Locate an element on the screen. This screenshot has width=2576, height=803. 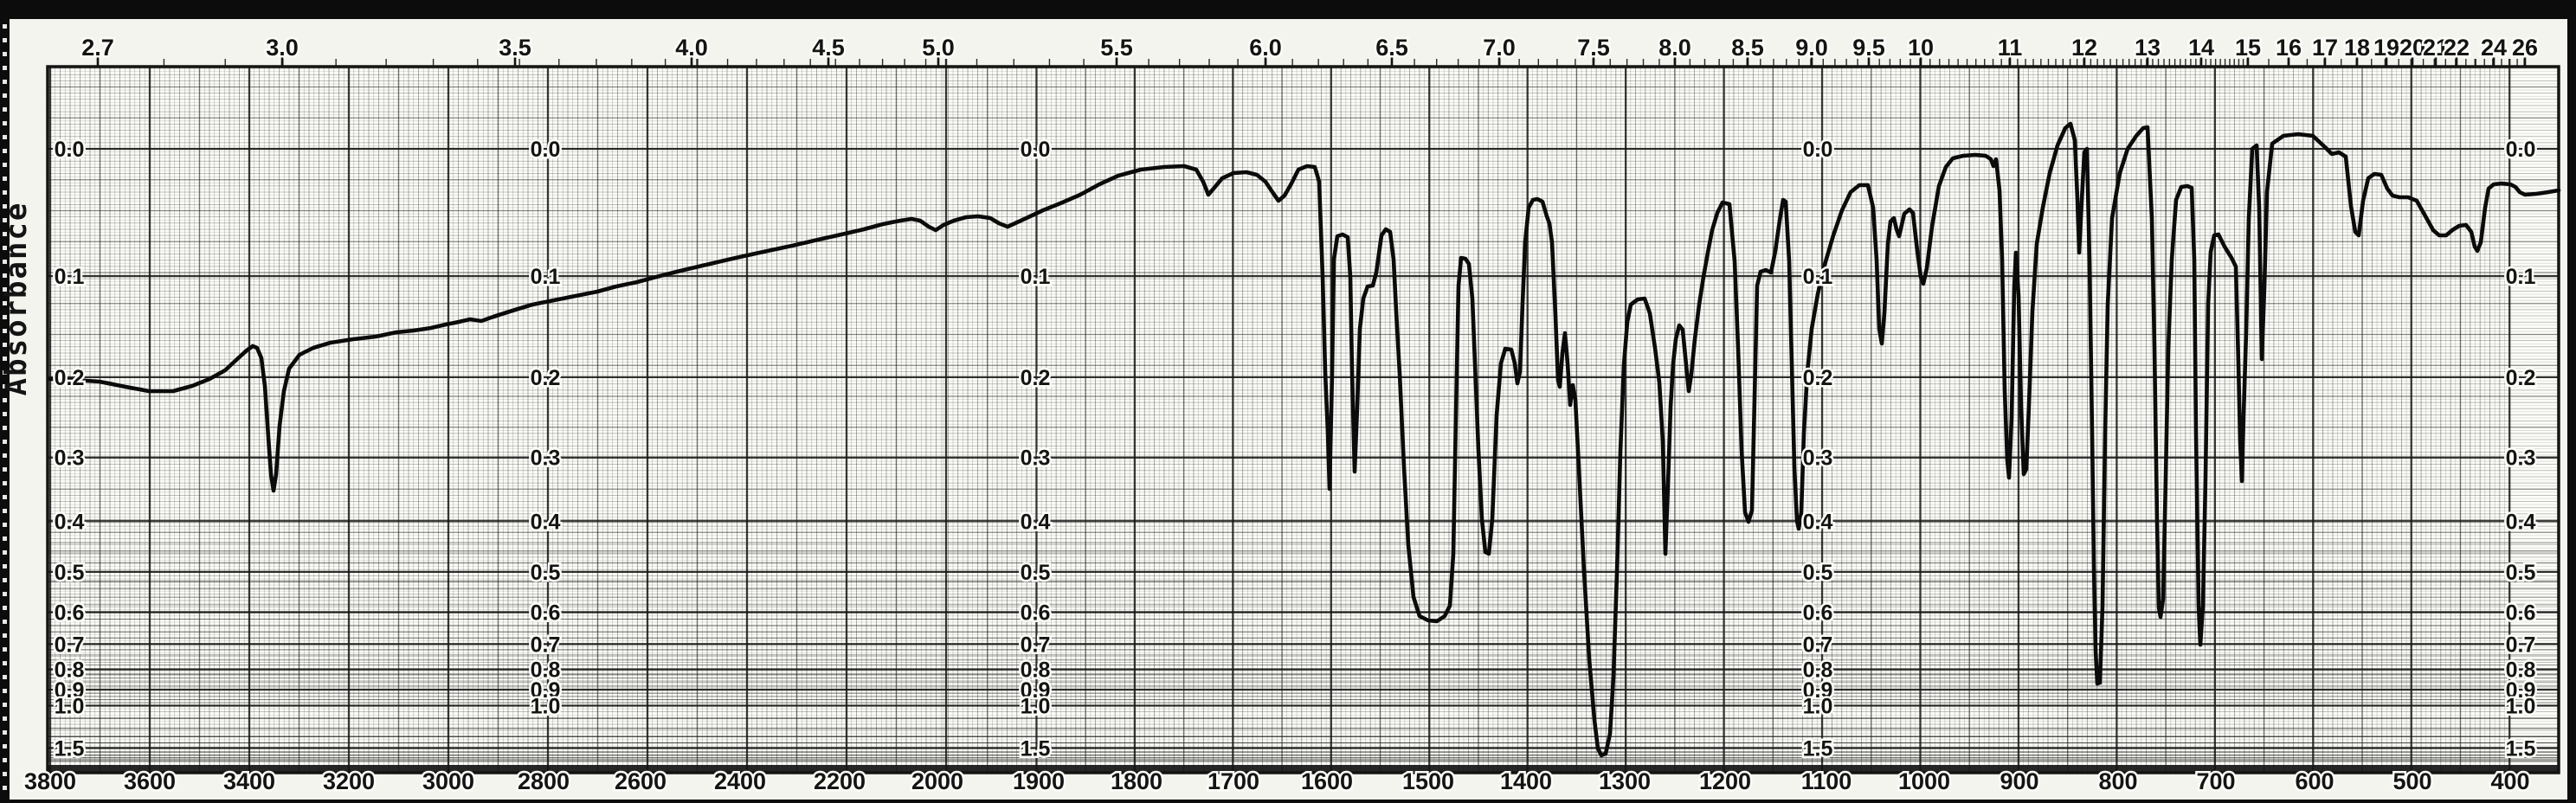
wavenumber-tick-label: 3200 is located at coordinates (349, 781).